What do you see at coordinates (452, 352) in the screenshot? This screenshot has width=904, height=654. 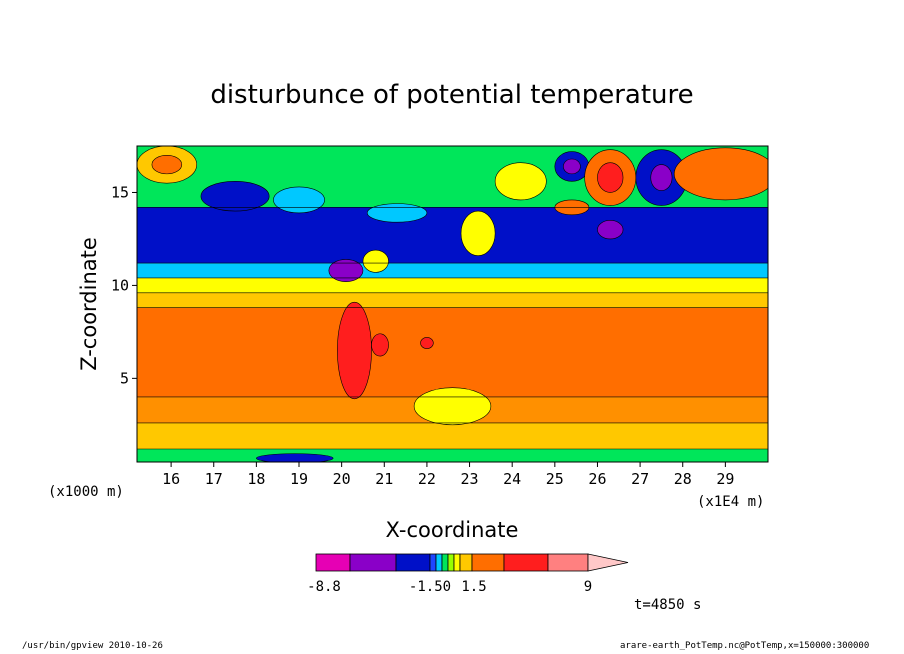 I see `band-main-warm` at bounding box center [452, 352].